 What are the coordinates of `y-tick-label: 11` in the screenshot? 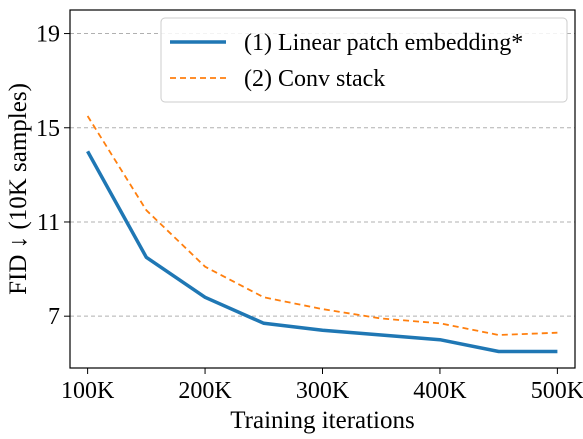 It's located at (48, 223).